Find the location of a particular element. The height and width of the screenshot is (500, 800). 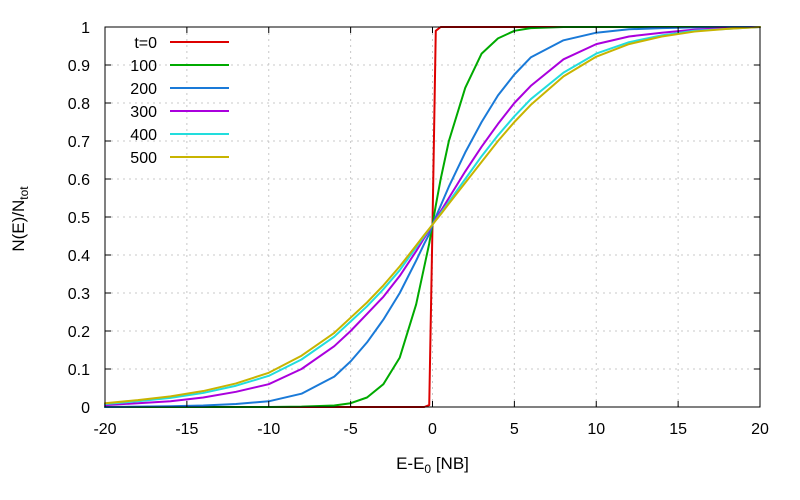

y-tick-label: 0.4 is located at coordinates (79, 256).